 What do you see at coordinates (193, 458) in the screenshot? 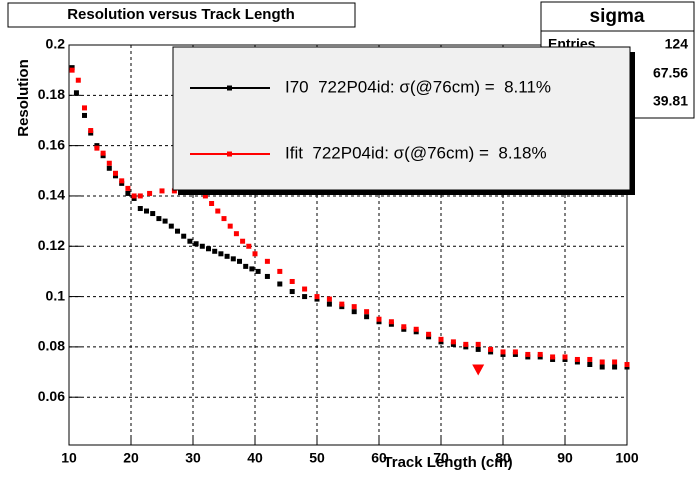
I see `x-tick-label: 30` at bounding box center [193, 458].